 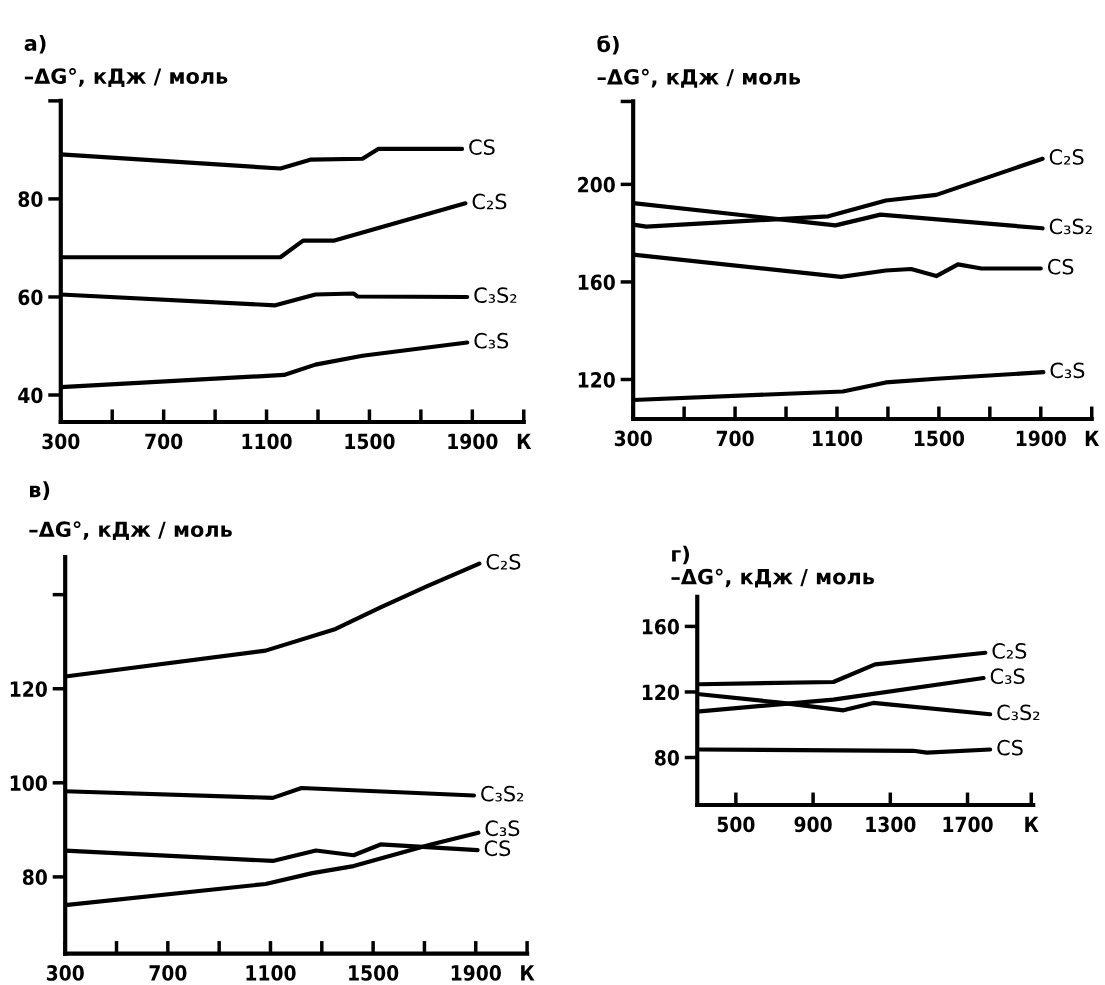 I want to click on chart-title: в), so click(x=40, y=490).